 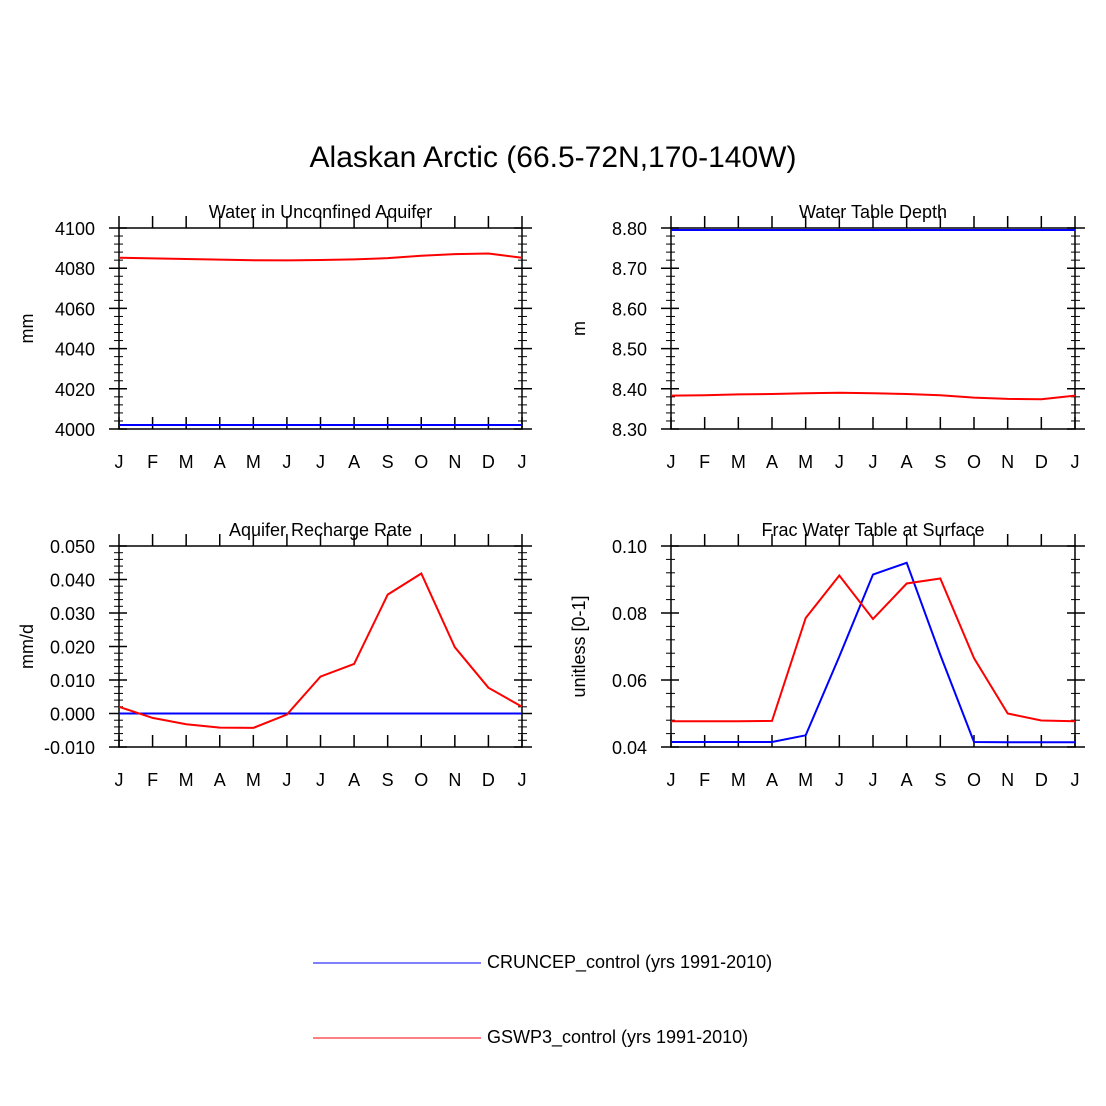 I want to click on panel-title: Water Table Depth, so click(x=873, y=212).